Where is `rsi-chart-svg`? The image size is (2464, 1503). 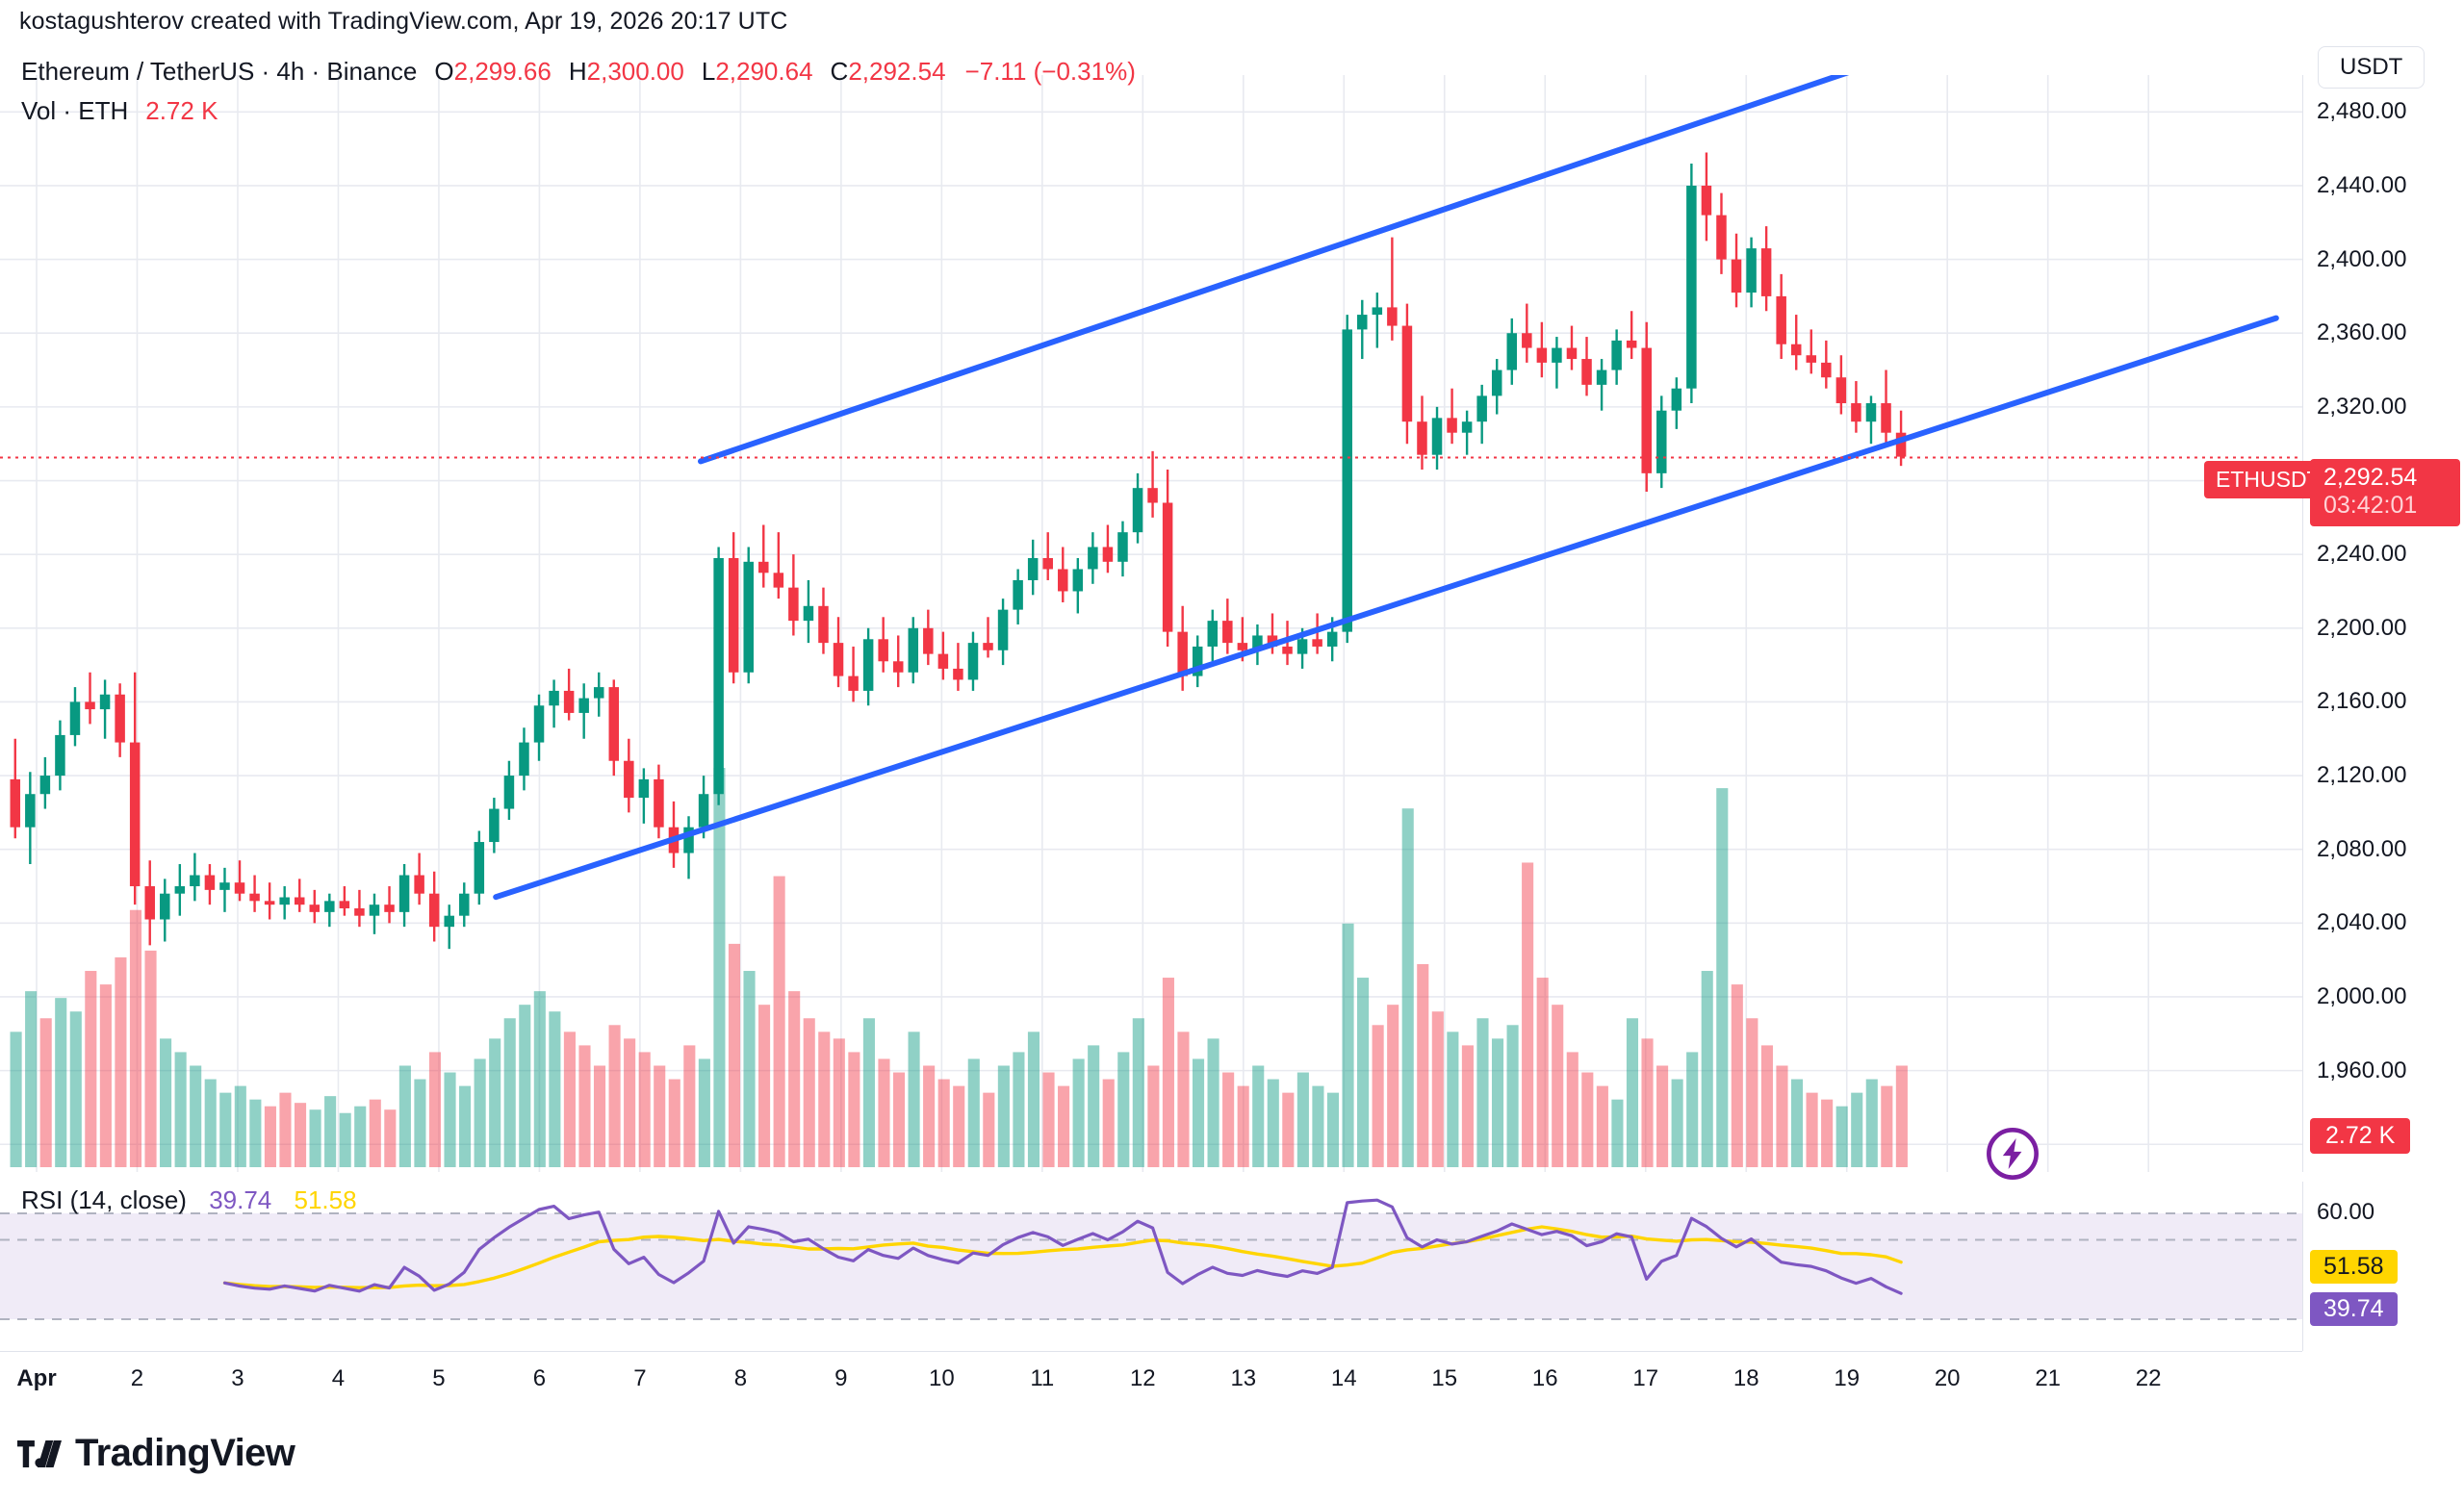 rsi-chart-svg is located at coordinates (1151, 1259).